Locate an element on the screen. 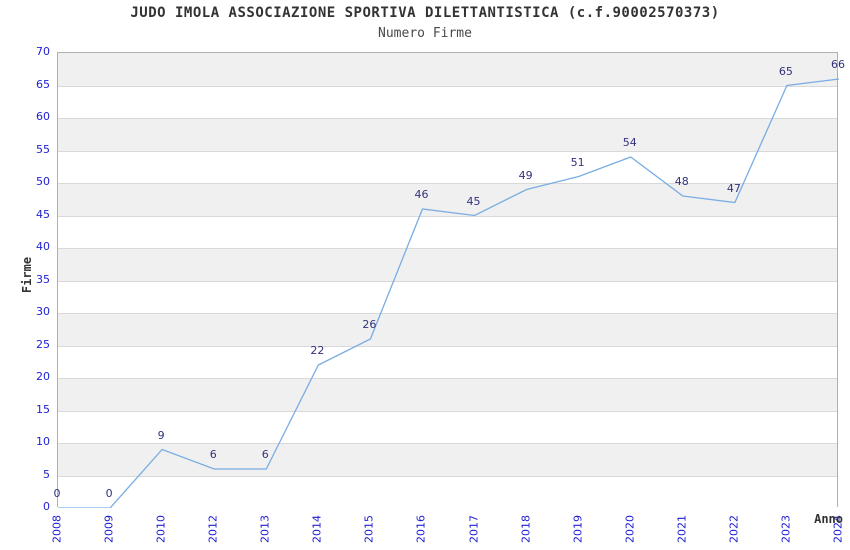 The height and width of the screenshot is (550, 850). y-tick-label: 55 is located at coordinates (43, 149).